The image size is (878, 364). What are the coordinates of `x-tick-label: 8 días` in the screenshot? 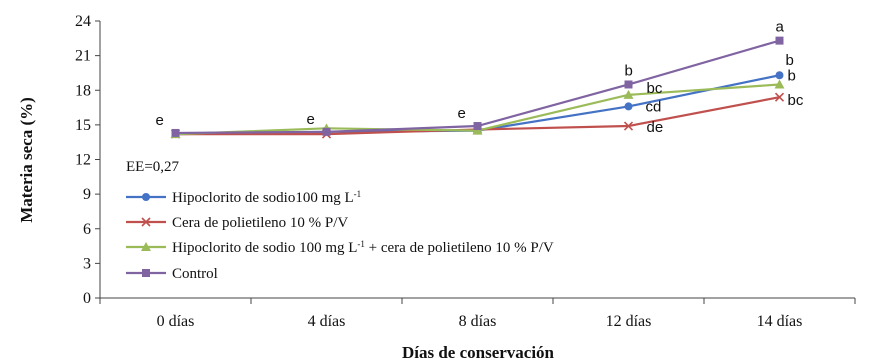 It's located at (478, 321).